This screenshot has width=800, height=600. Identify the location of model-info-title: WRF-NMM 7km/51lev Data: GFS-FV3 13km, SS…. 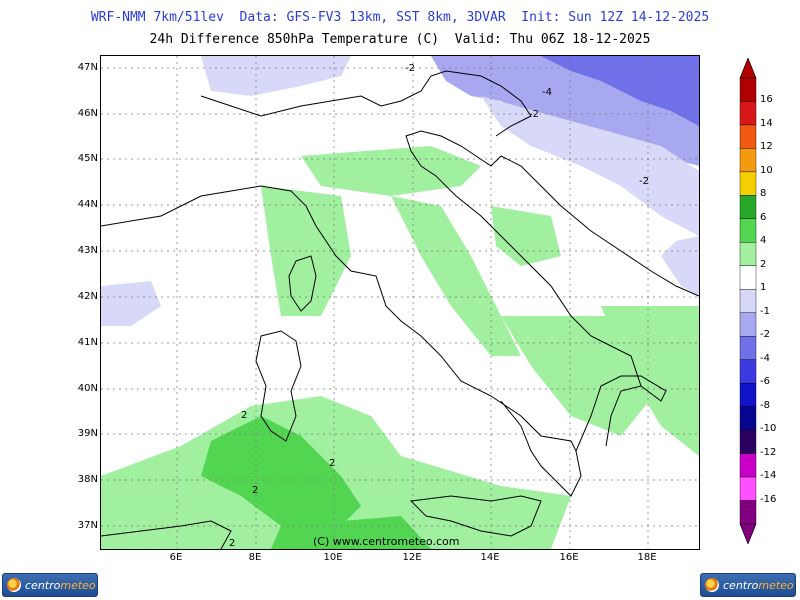
(400, 17).